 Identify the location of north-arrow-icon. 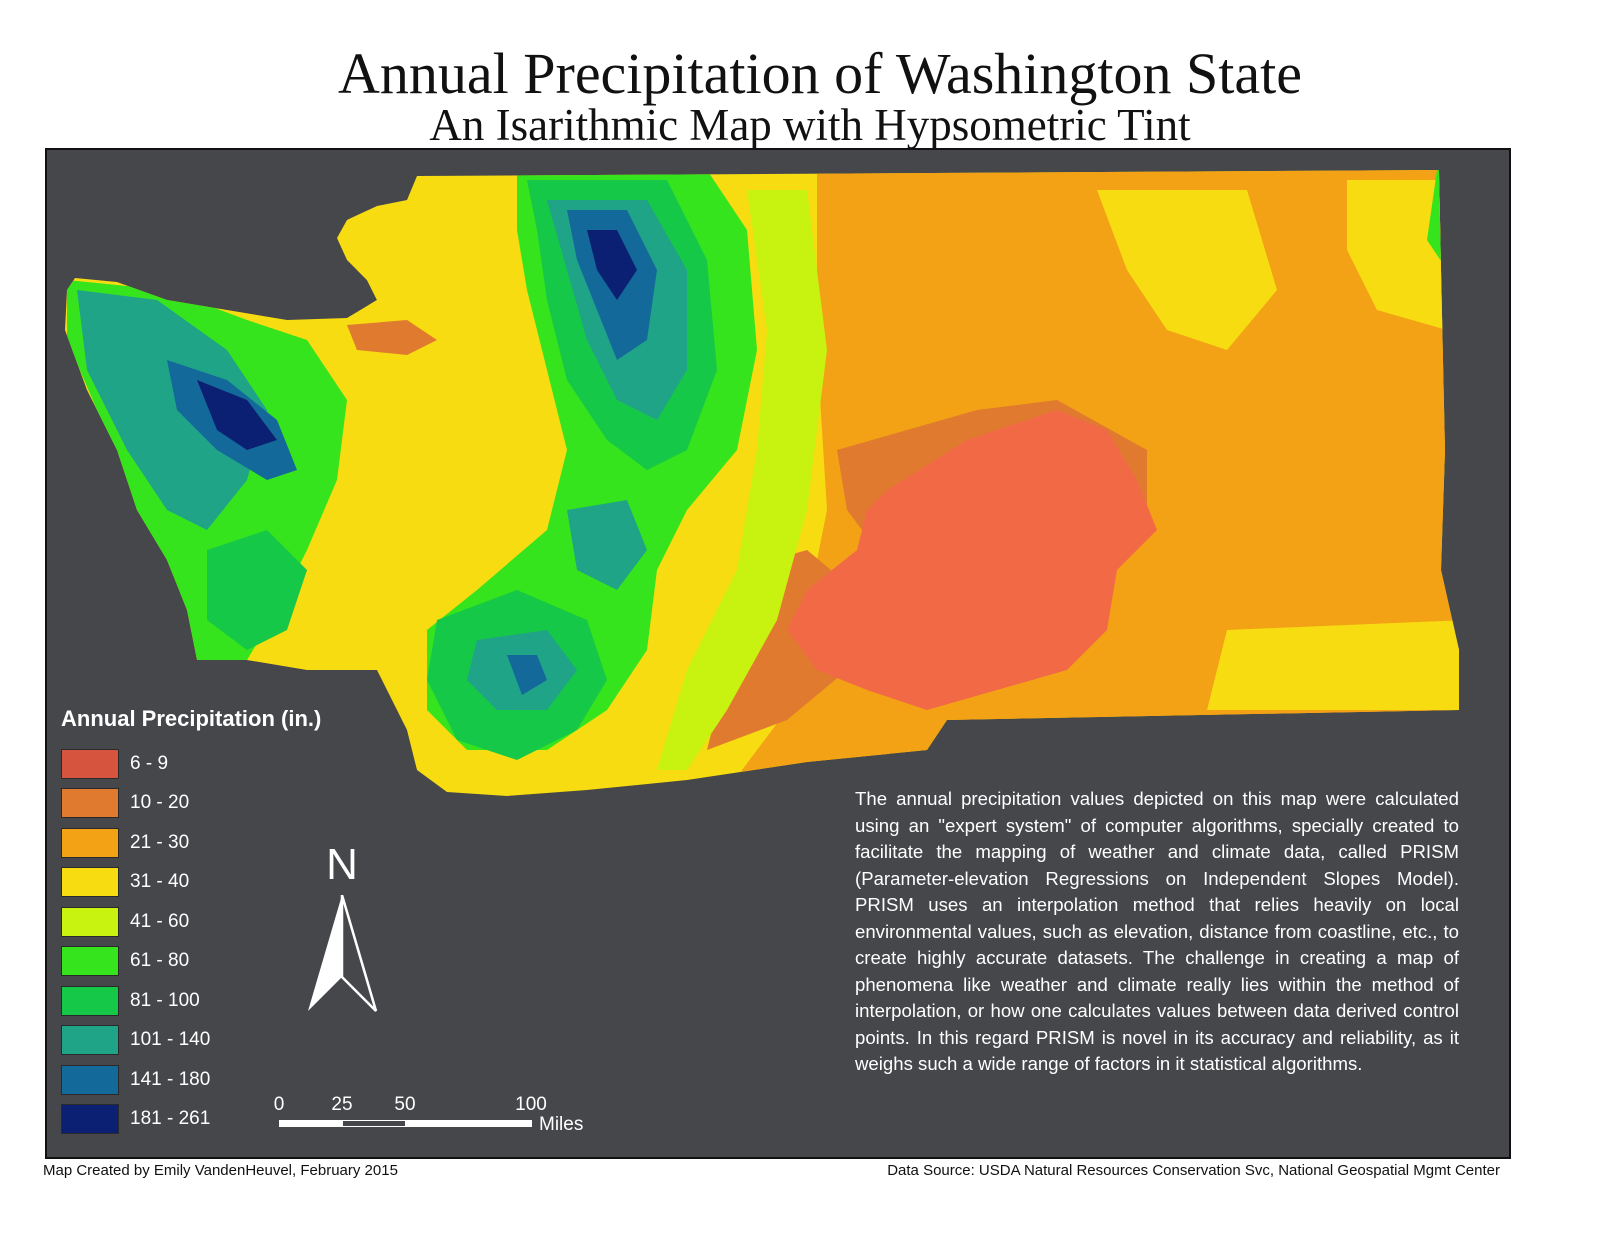
(343, 953).